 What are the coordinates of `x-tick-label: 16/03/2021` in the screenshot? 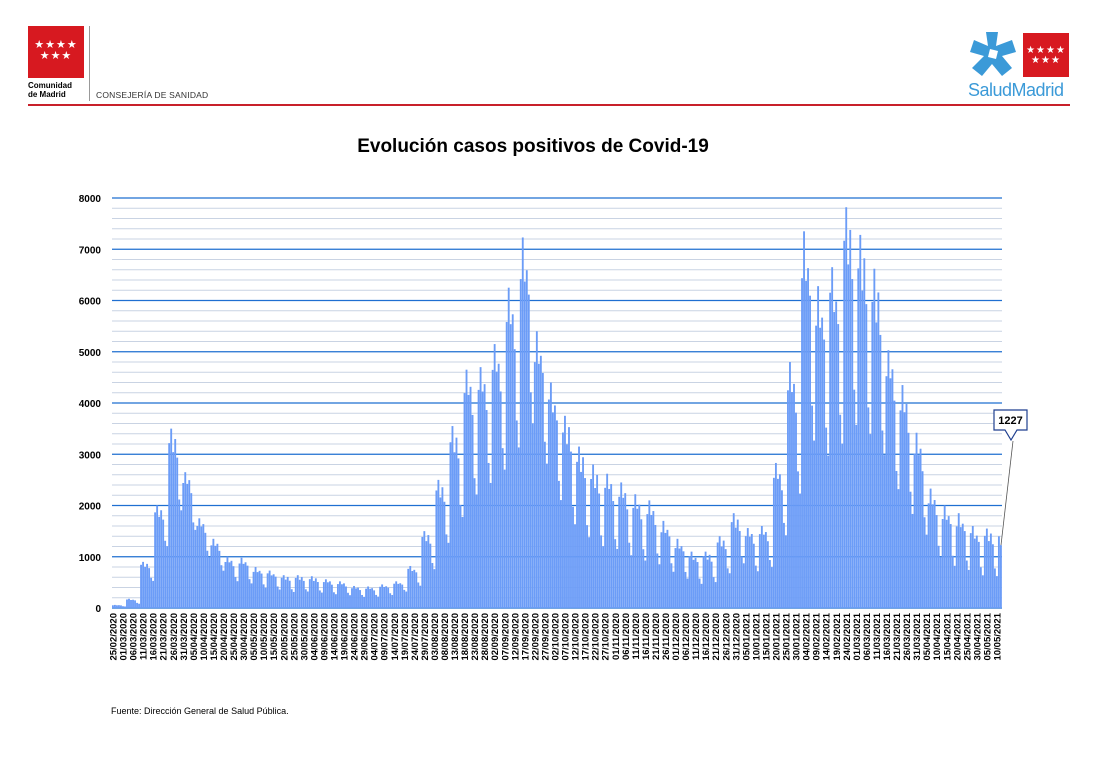 It's located at (887, 636).